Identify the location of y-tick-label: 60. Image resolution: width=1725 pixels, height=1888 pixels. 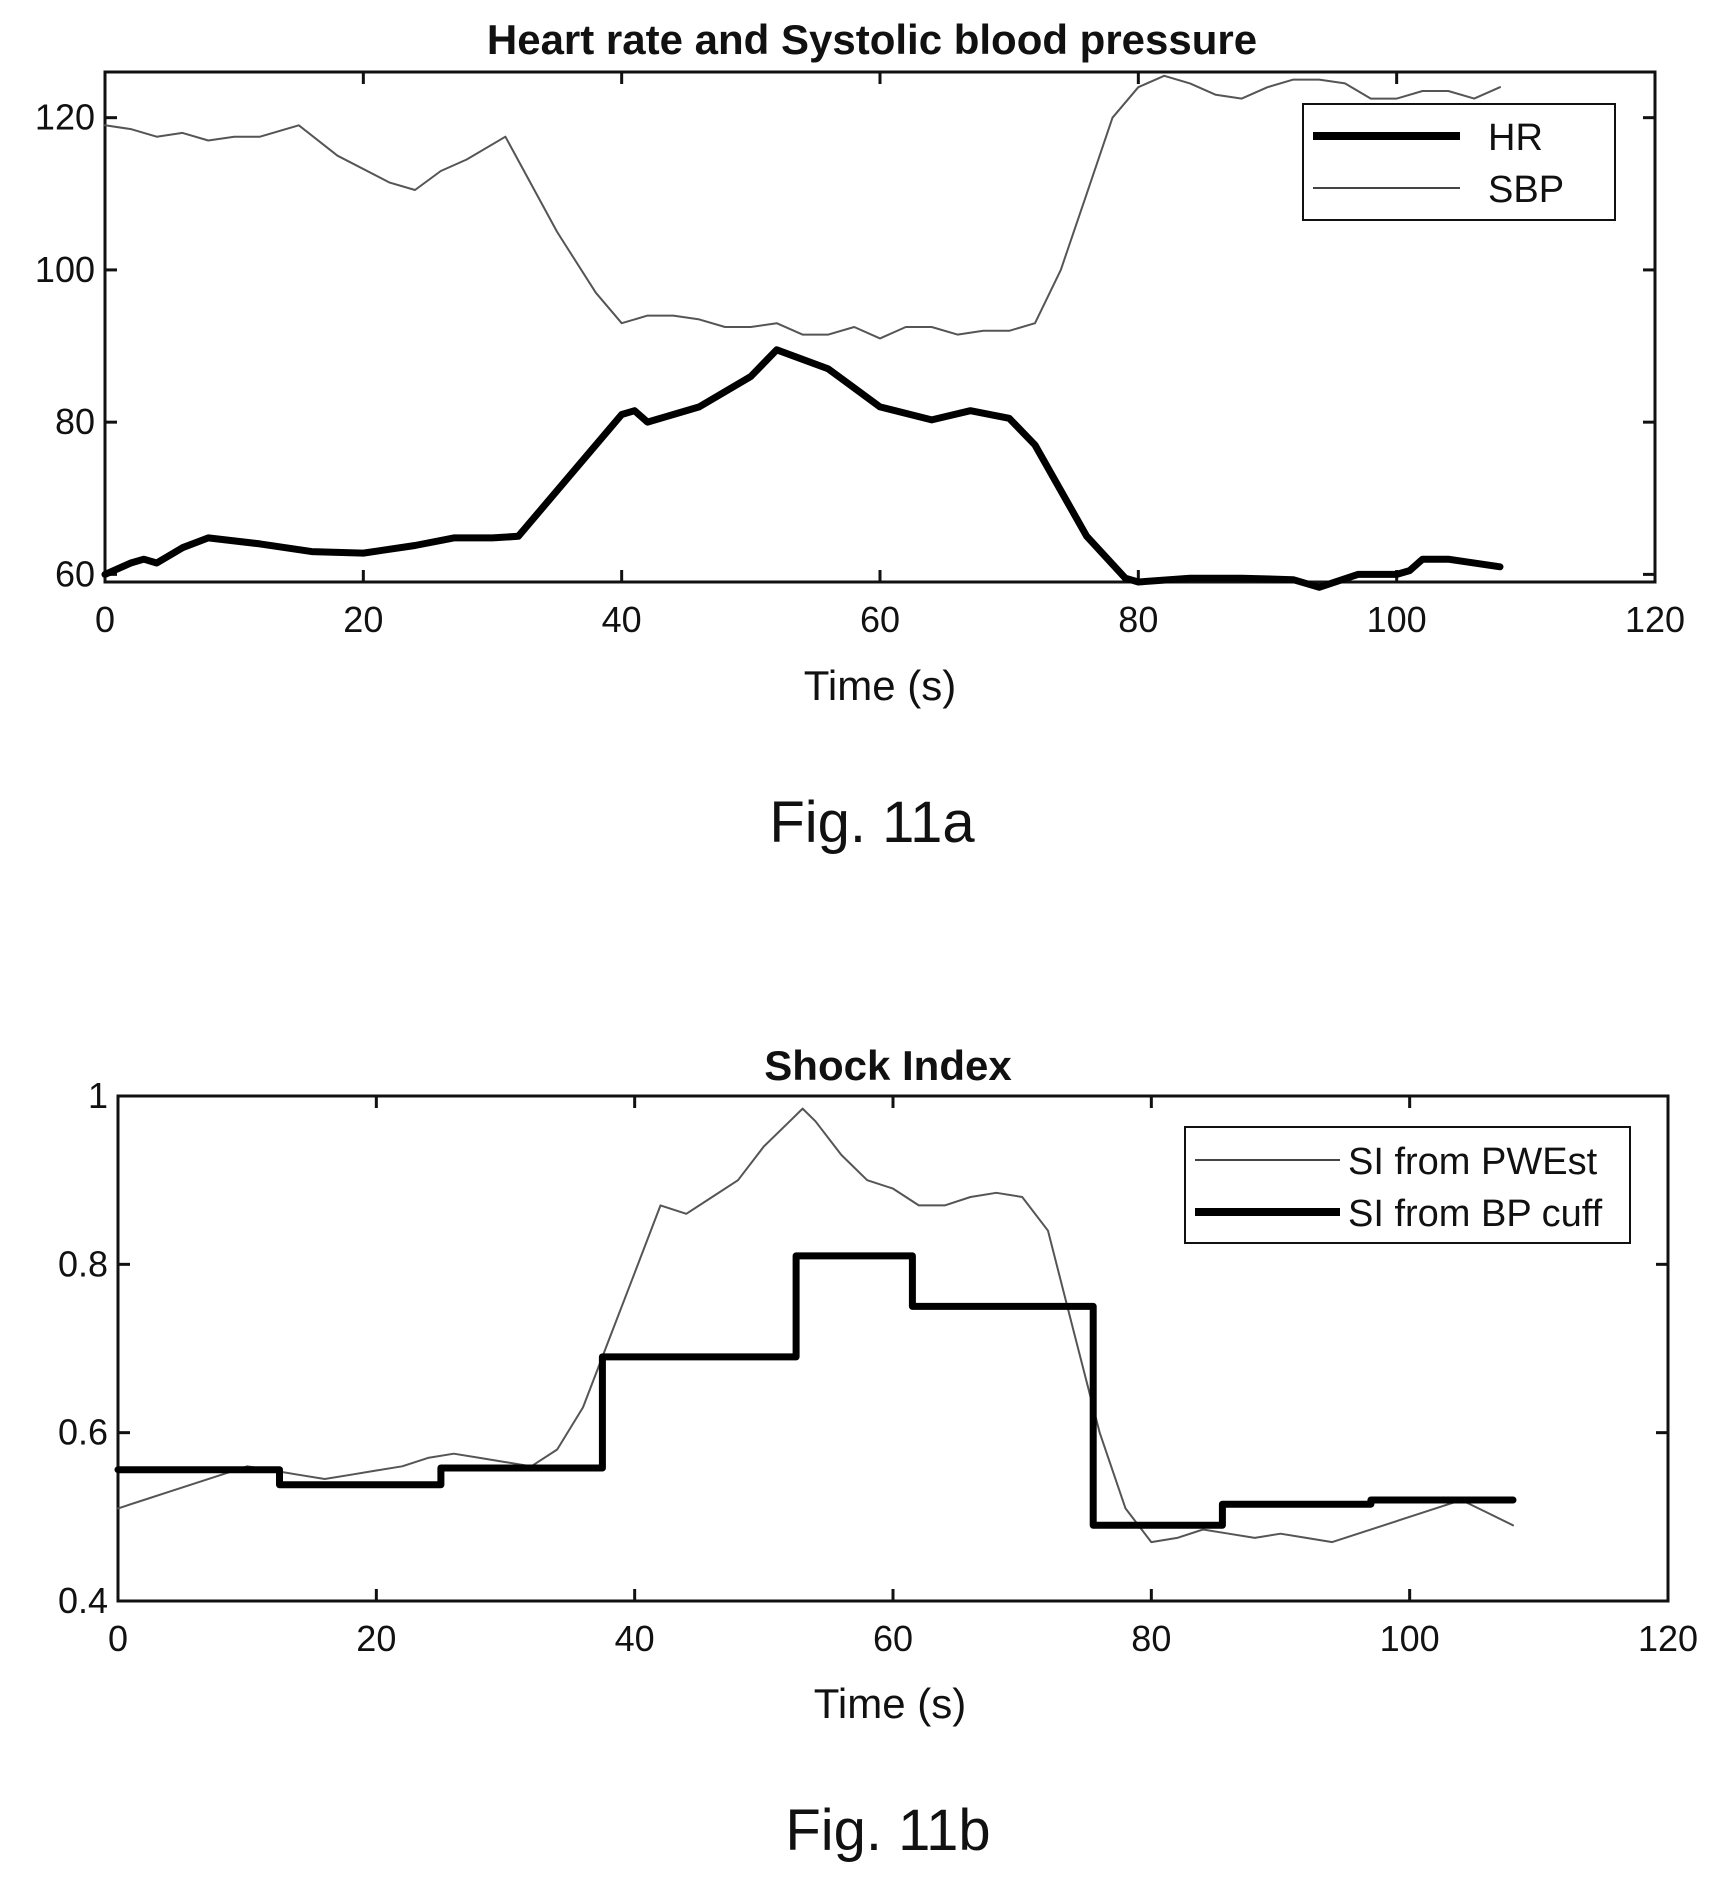
(75, 573).